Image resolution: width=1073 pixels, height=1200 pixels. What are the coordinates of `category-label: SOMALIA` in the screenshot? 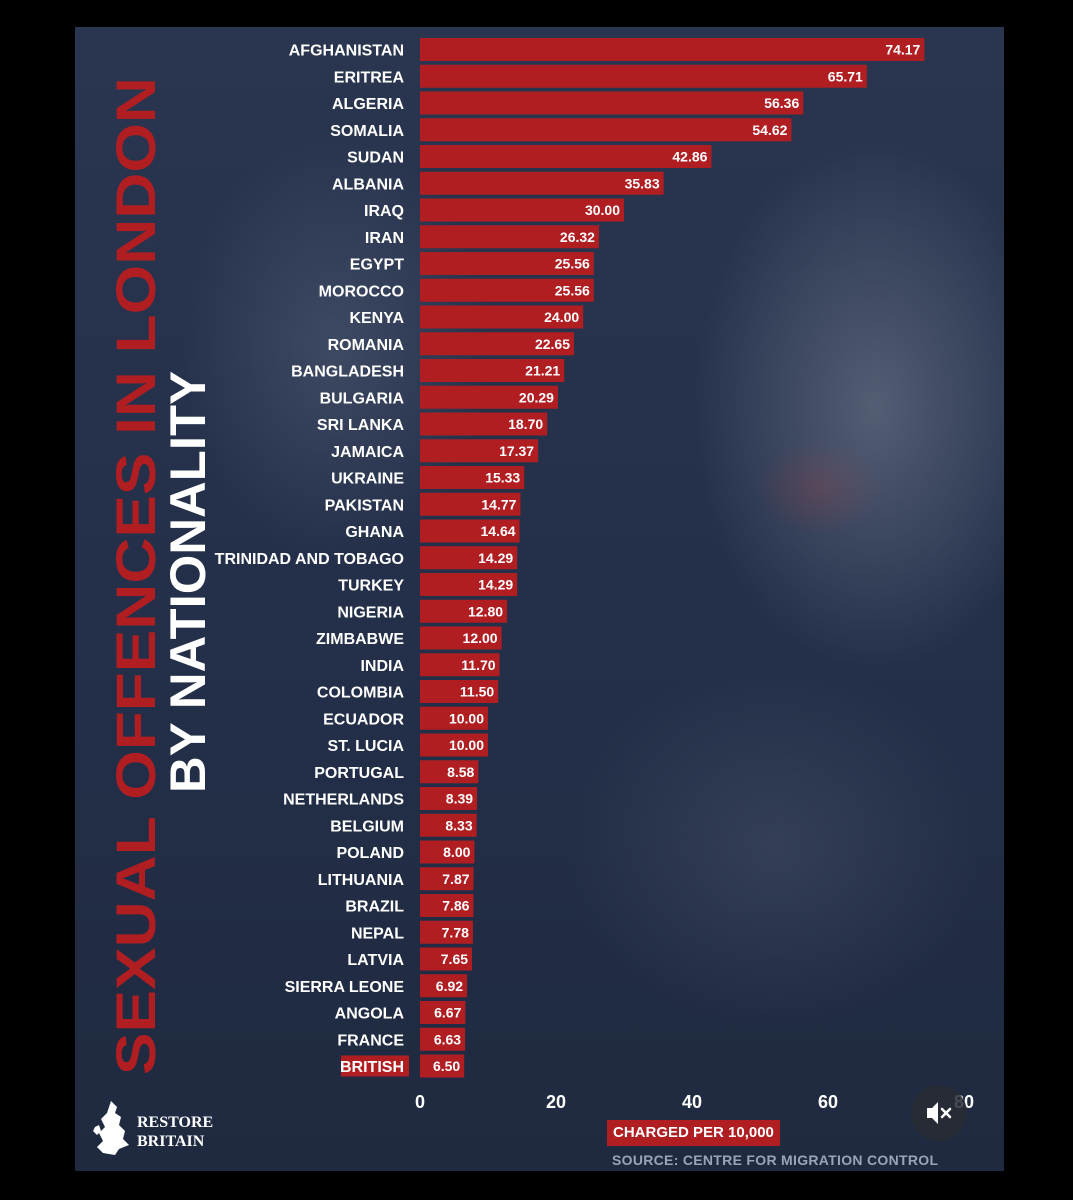 It's located at (367, 131).